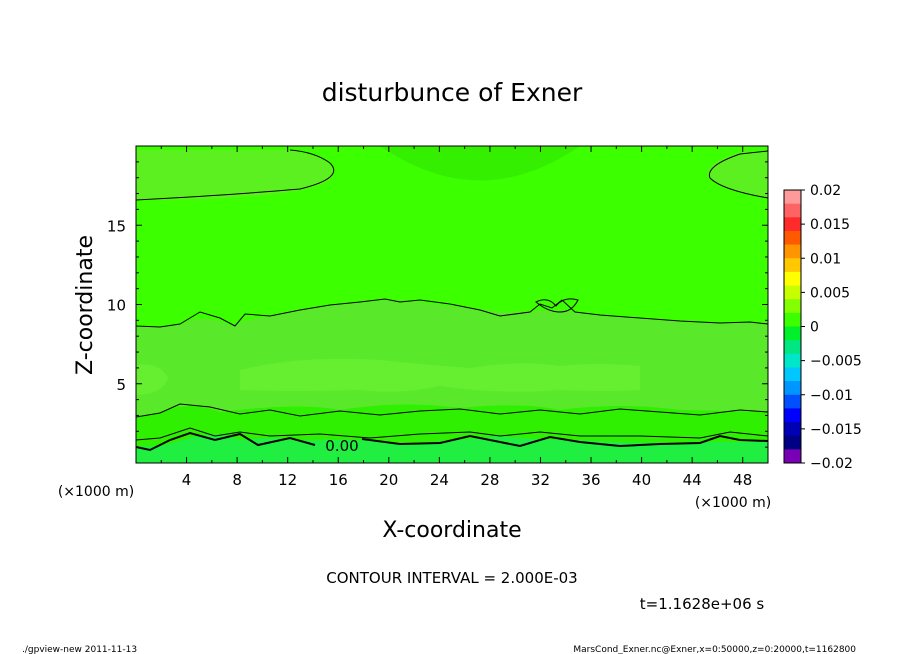 This screenshot has width=904, height=654. Describe the element at coordinates (831, 464) in the screenshot. I see `colorbar-tick-label: −0.02` at that location.